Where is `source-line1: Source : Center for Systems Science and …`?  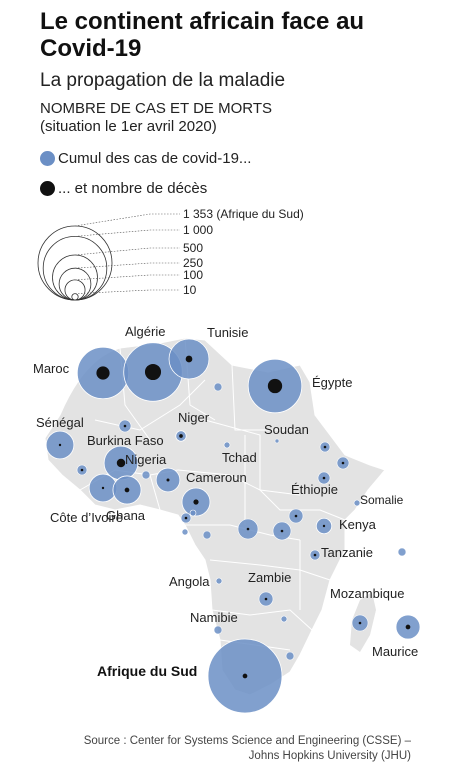 source-line1: Source : Center for Systems Science and … is located at coordinates (247, 741).